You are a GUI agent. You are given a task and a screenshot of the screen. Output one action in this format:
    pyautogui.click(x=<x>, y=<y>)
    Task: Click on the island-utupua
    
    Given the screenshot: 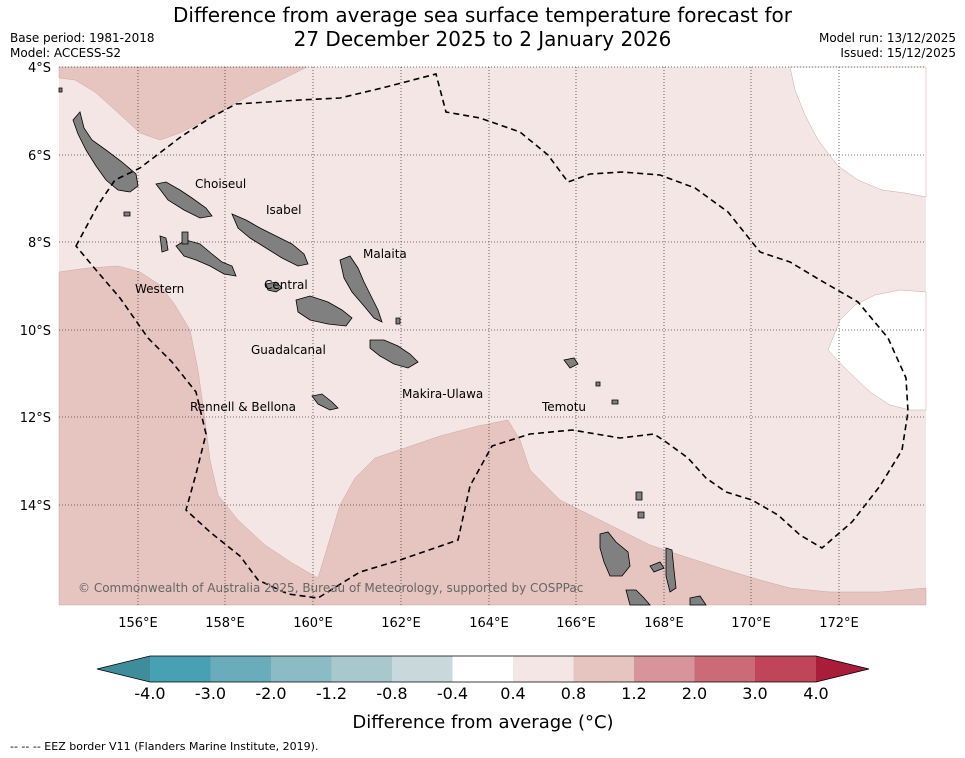 What is the action you would take?
    pyautogui.click(x=598, y=384)
    